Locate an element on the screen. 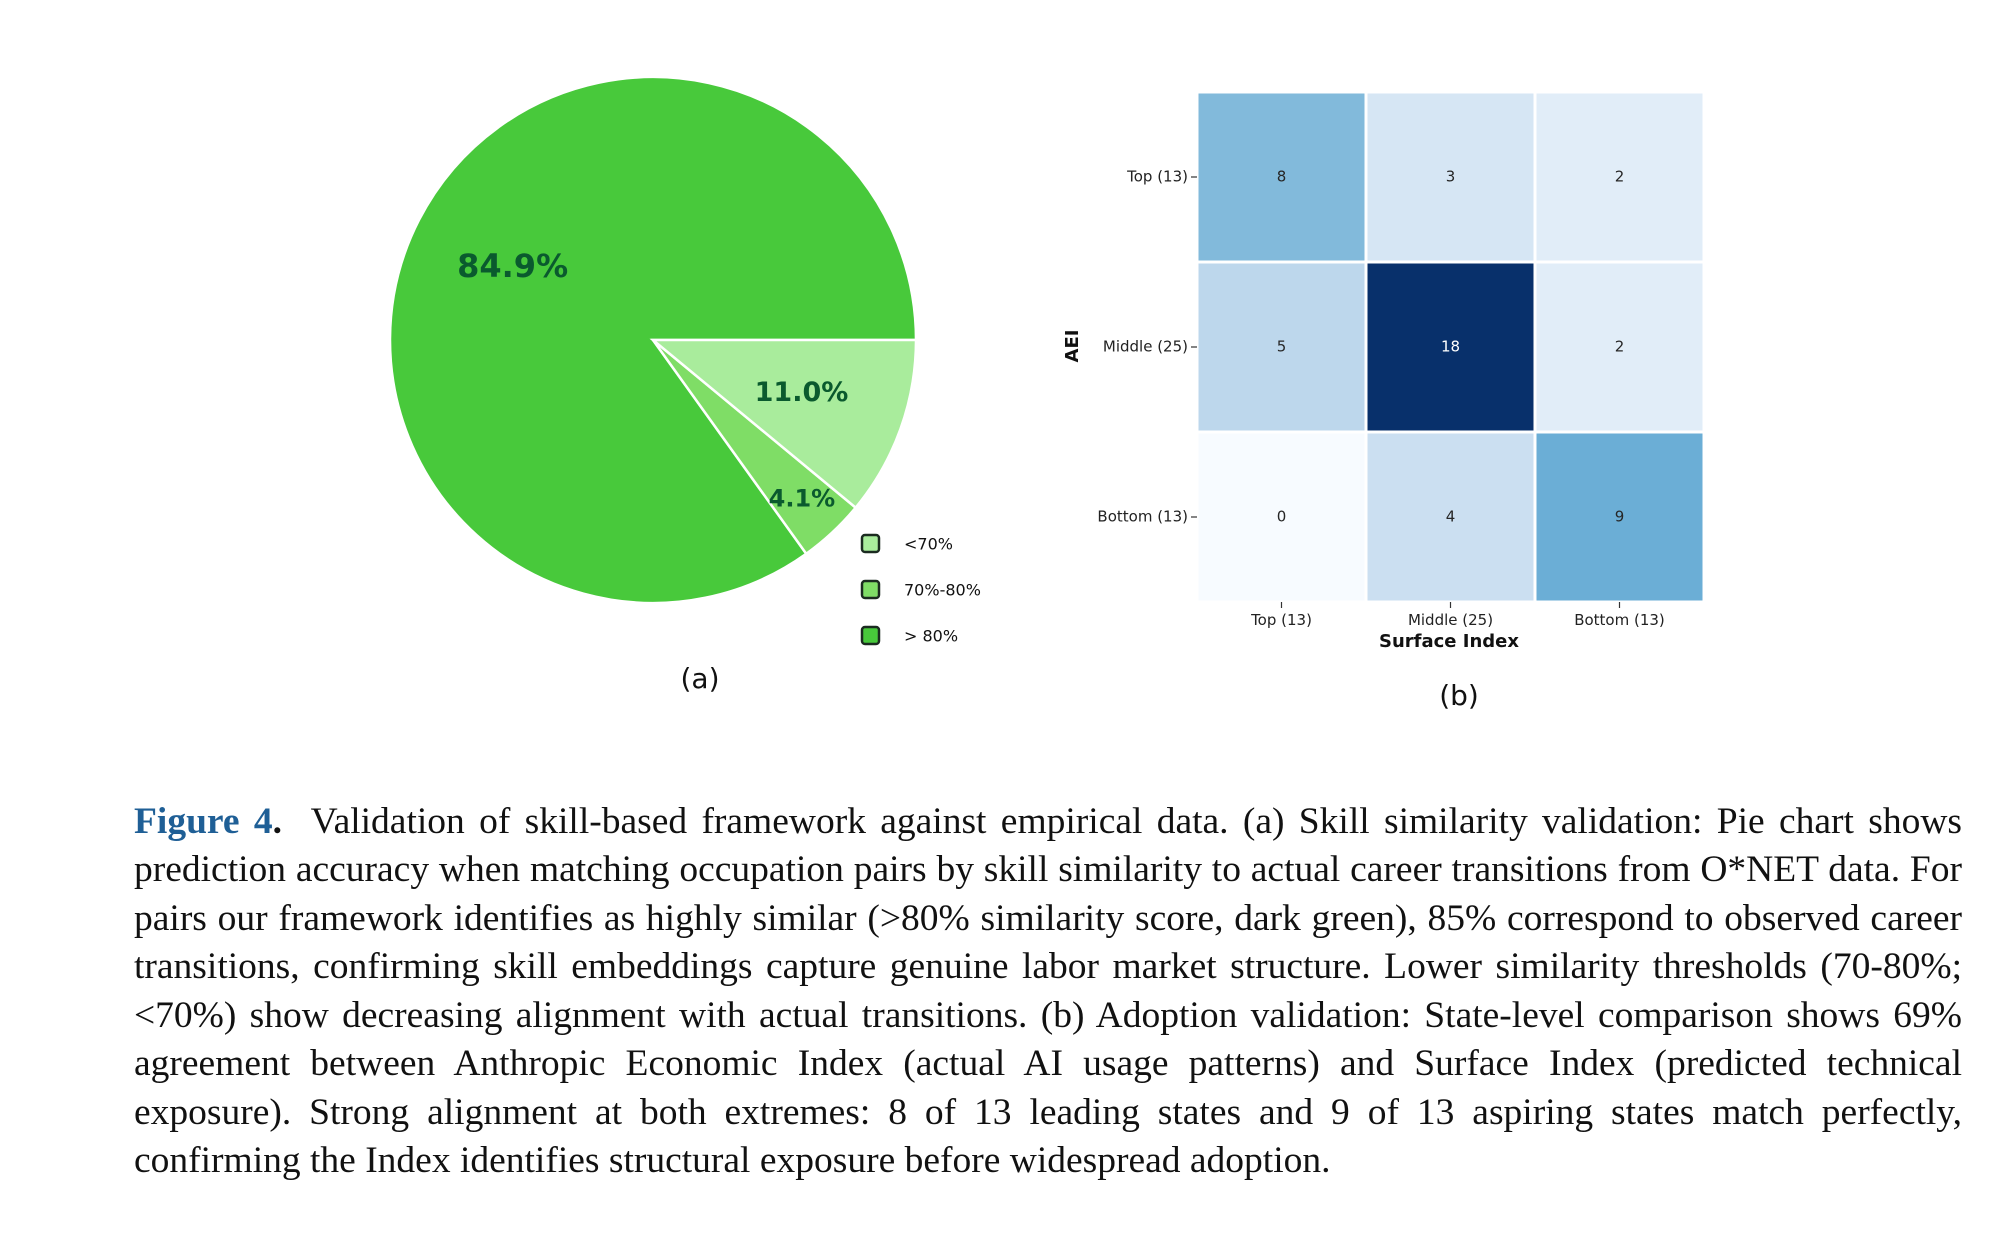 The width and height of the screenshot is (2012, 1238). heatmap-value-r0-c1: 3 is located at coordinates (1451, 177).